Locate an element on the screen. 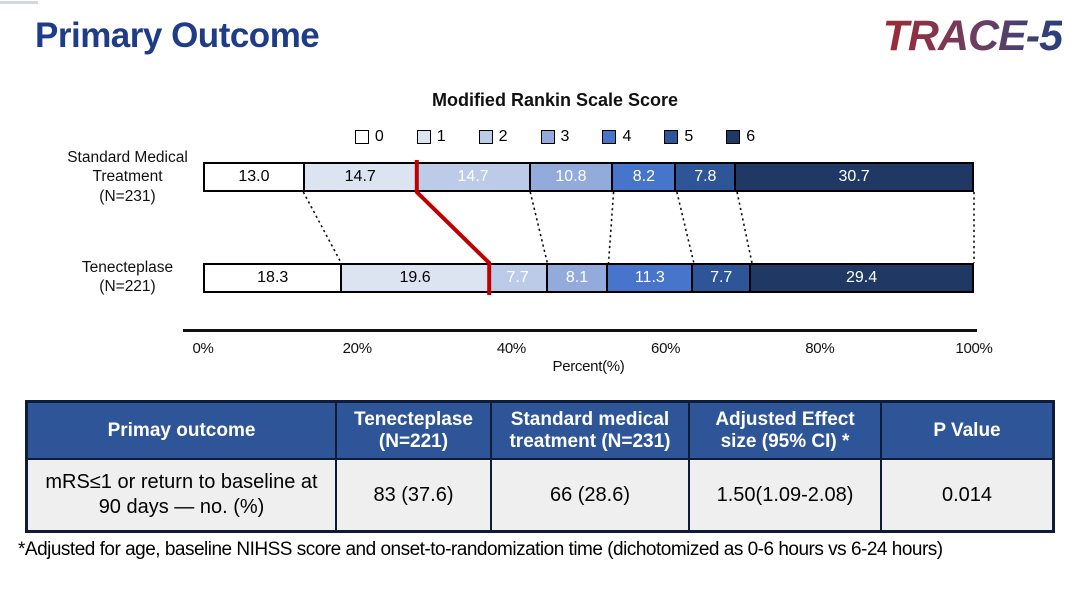  table-cell-standard-treatment: 66 (28.6) is located at coordinates (591, 495).